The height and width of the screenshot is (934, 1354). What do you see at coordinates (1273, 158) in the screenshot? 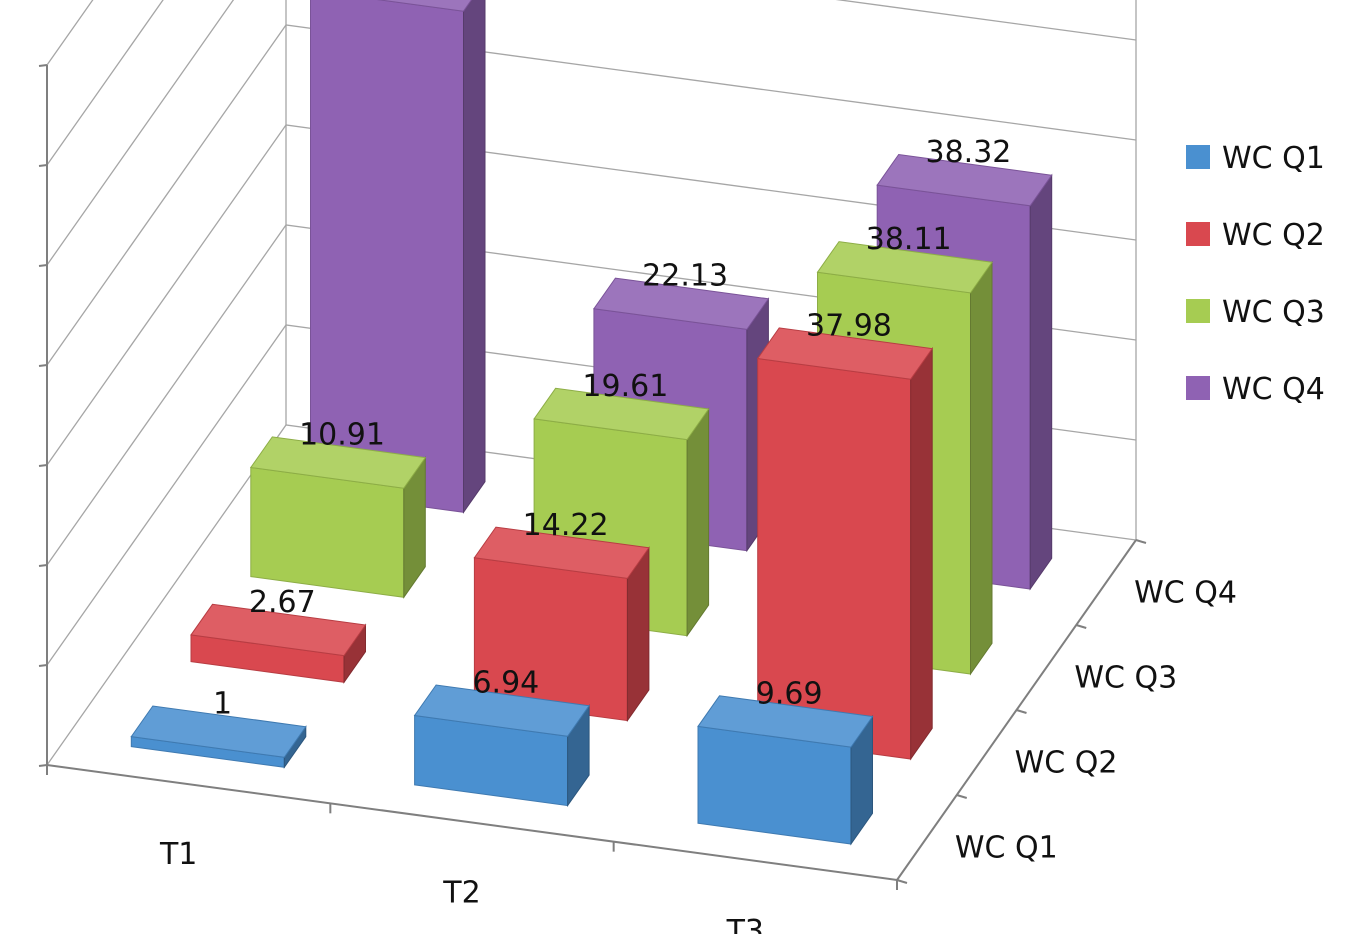
I see `legend-label: WC Q1` at bounding box center [1273, 158].